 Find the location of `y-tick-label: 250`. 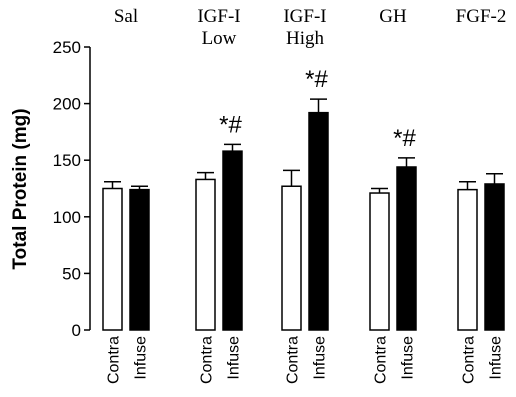

y-tick-label: 250 is located at coordinates (67, 47).